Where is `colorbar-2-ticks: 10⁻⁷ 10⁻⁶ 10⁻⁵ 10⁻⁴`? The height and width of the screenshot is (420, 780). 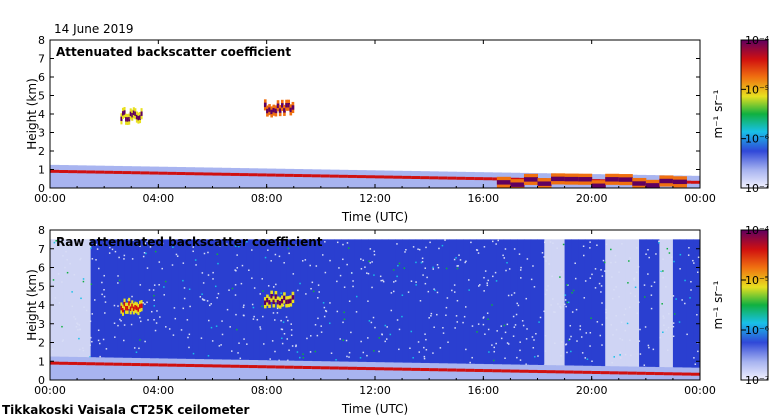
colorbar-2-ticks: 10⁻⁷ 10⁻⁶ 10⁻⁵ 10⁻⁴ is located at coordinates (755, 305).